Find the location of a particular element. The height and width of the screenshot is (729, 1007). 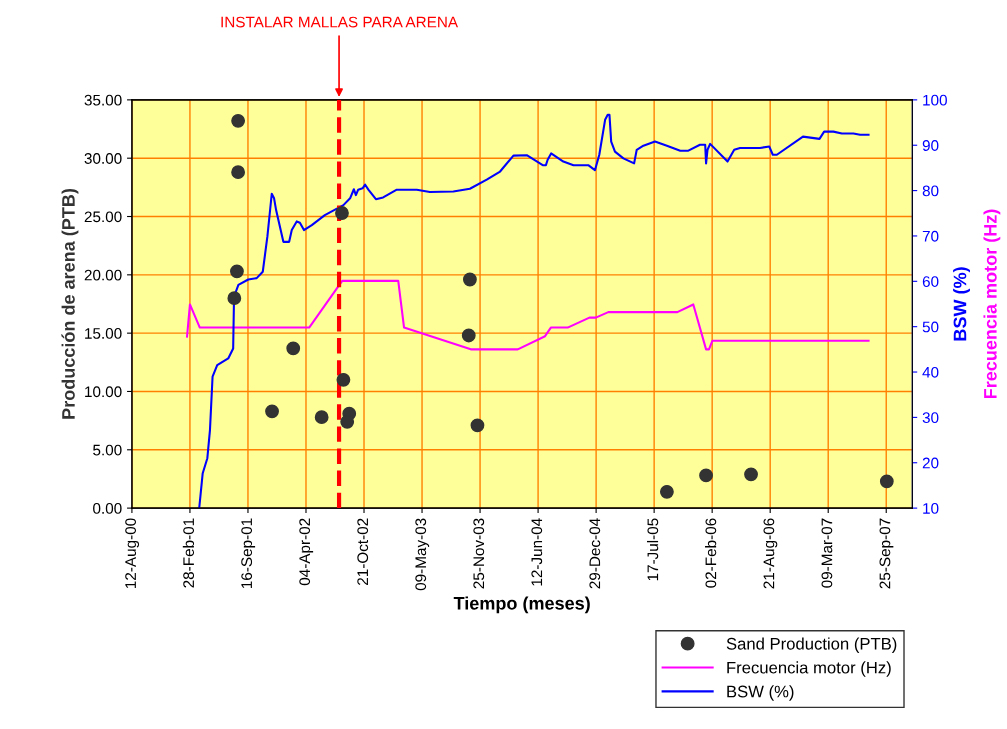

legend-label: Frecuencia motor (Hz) is located at coordinates (809, 669).